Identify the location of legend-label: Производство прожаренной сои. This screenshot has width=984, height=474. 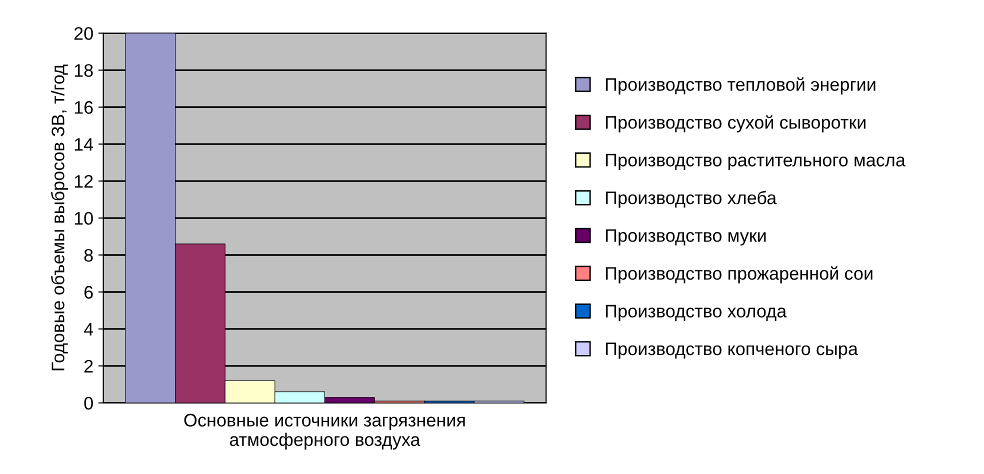
(739, 275).